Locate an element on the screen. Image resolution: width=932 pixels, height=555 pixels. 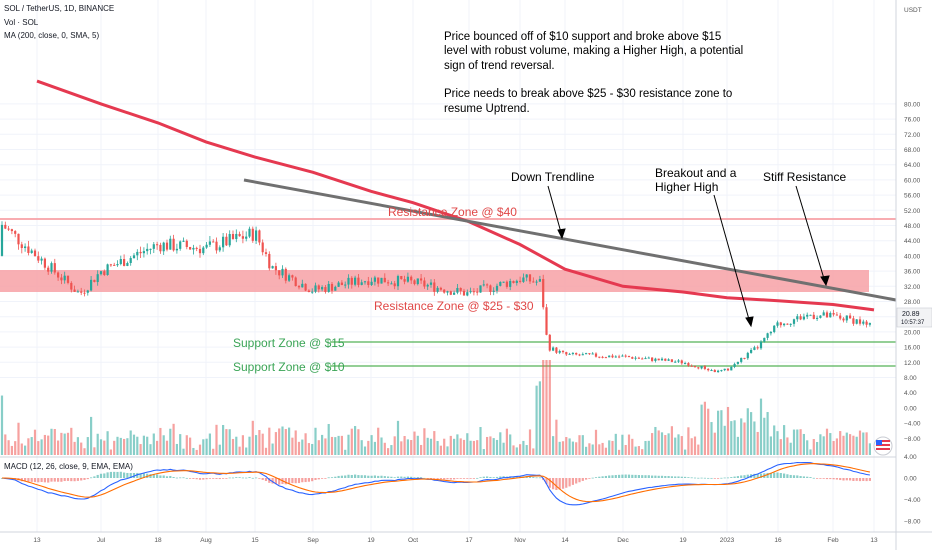
macd-tick: −4.00 is located at coordinates (912, 500).